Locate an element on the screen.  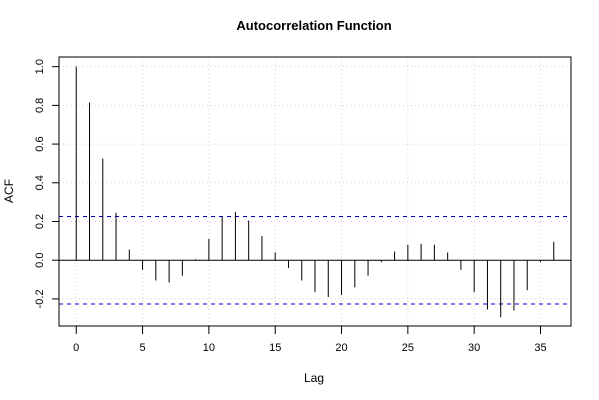
y-tick-label: 0.2 is located at coordinates (40, 221).